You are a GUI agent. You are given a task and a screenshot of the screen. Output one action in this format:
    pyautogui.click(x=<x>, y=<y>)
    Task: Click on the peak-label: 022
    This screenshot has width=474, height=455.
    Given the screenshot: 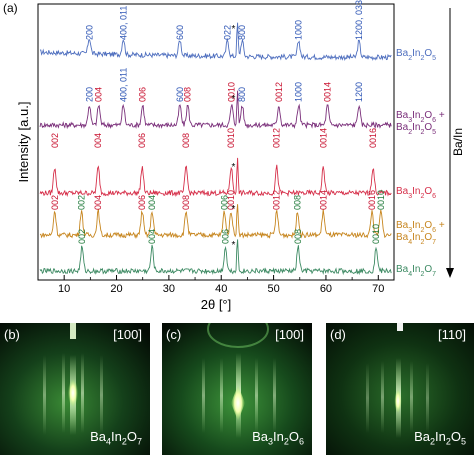 What is the action you would take?
    pyautogui.click(x=228, y=32)
    